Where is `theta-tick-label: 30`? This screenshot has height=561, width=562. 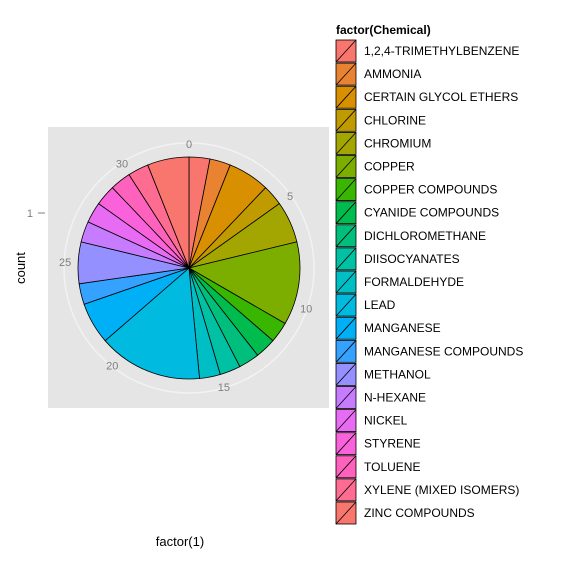 theta-tick-label: 30 is located at coordinates (122, 165).